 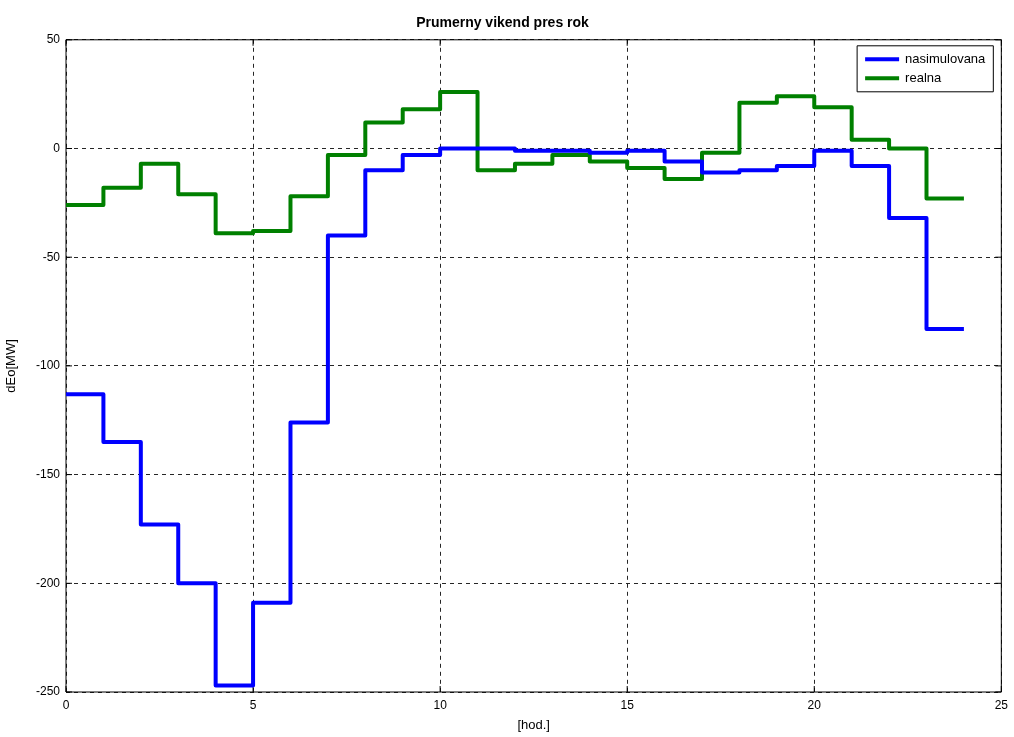 I want to click on y-tick-label: -200, so click(x=48, y=582).